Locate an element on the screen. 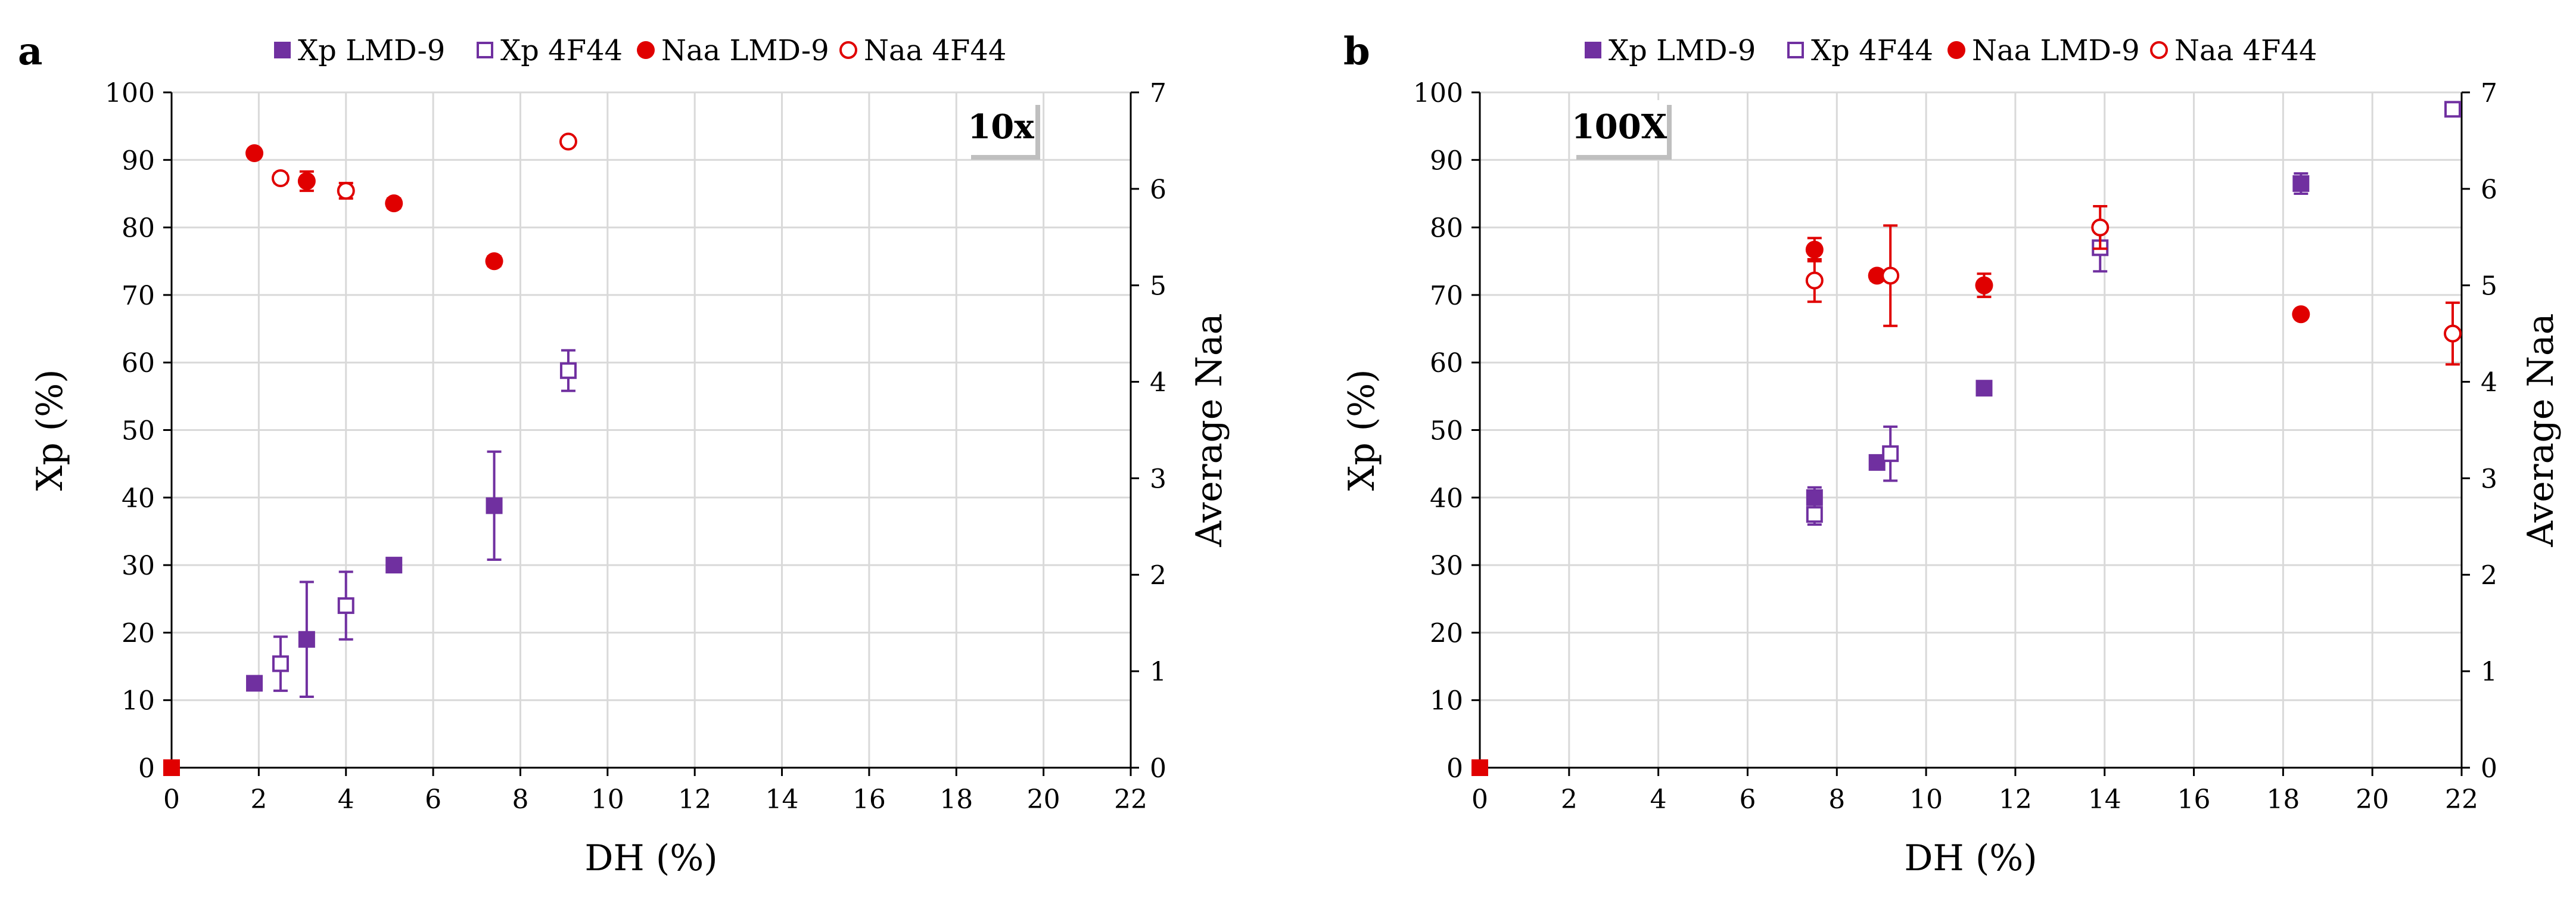  legend-entry: Xp LMD-9 is located at coordinates (1670, 50).